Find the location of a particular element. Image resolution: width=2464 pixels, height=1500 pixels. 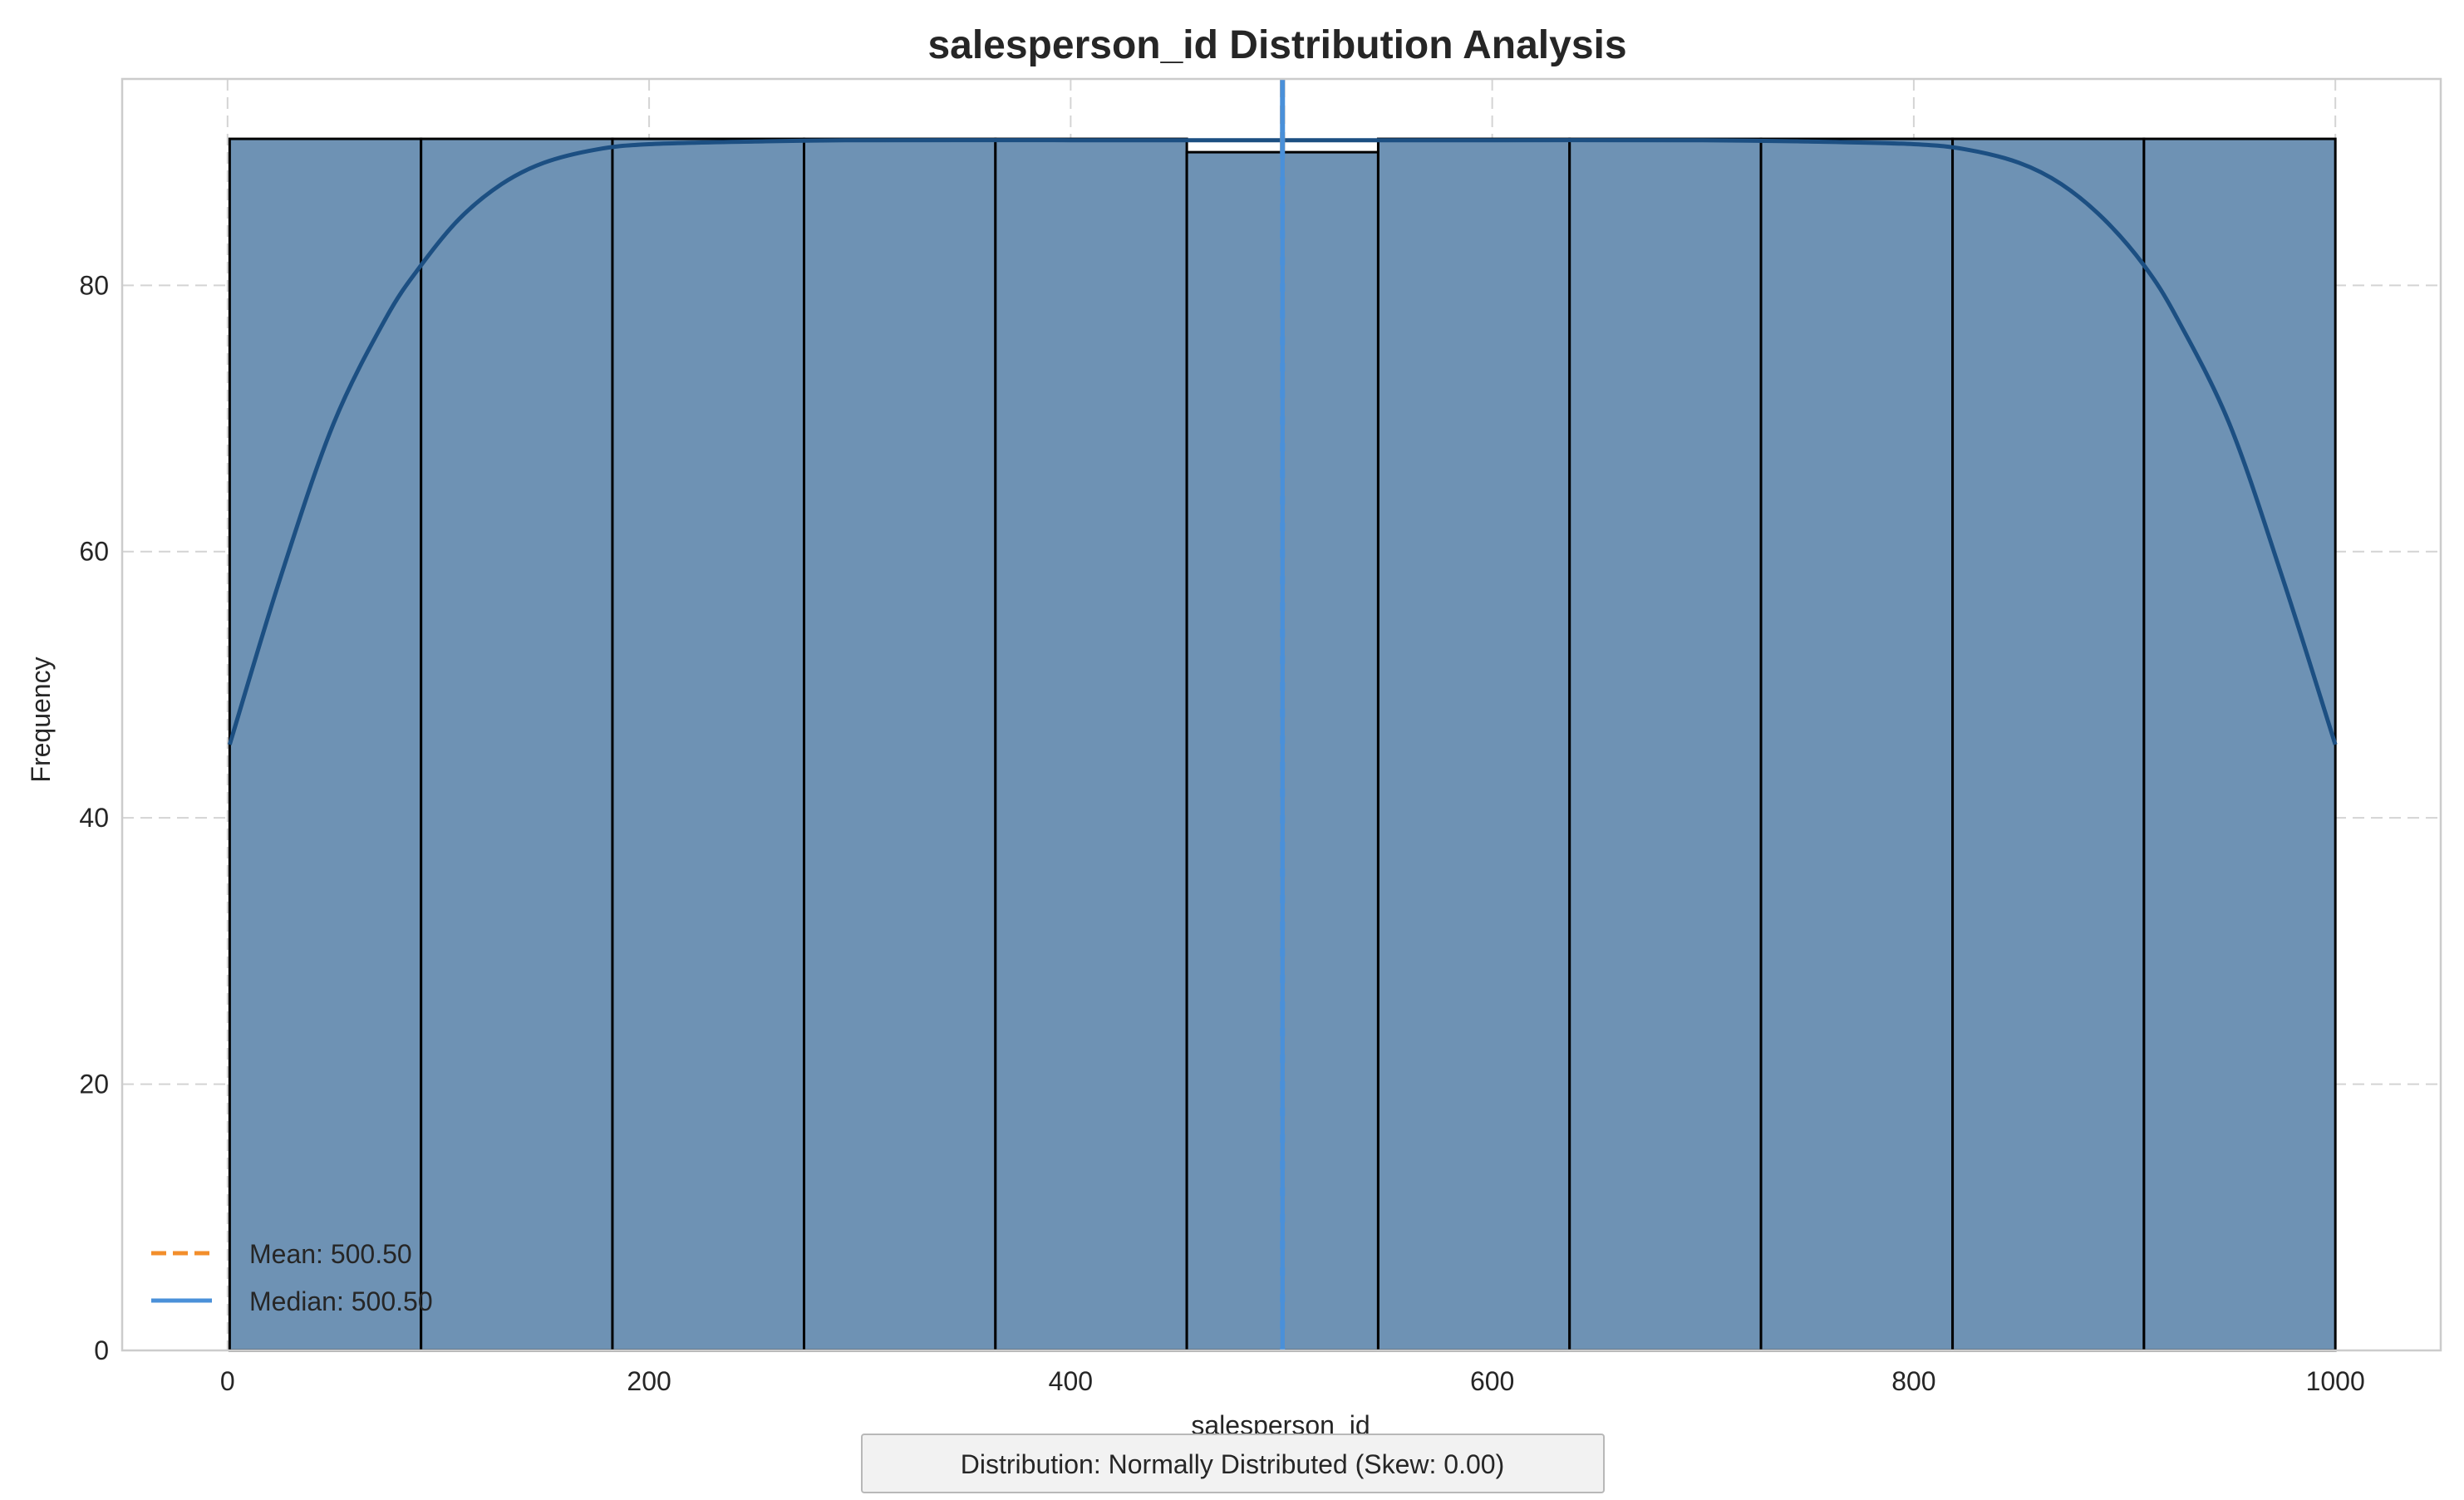

x-tick-label: 800 is located at coordinates (1913, 1381).